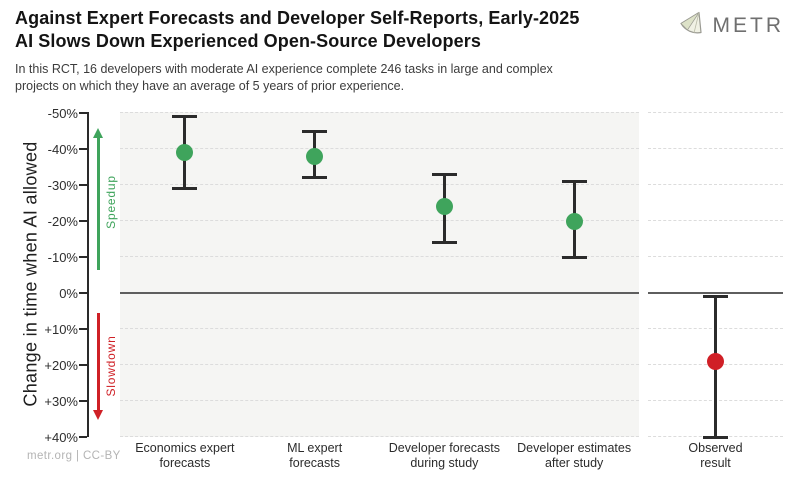  Describe the element at coordinates (88, 274) in the screenshot. I see `y-axis-spine` at that location.